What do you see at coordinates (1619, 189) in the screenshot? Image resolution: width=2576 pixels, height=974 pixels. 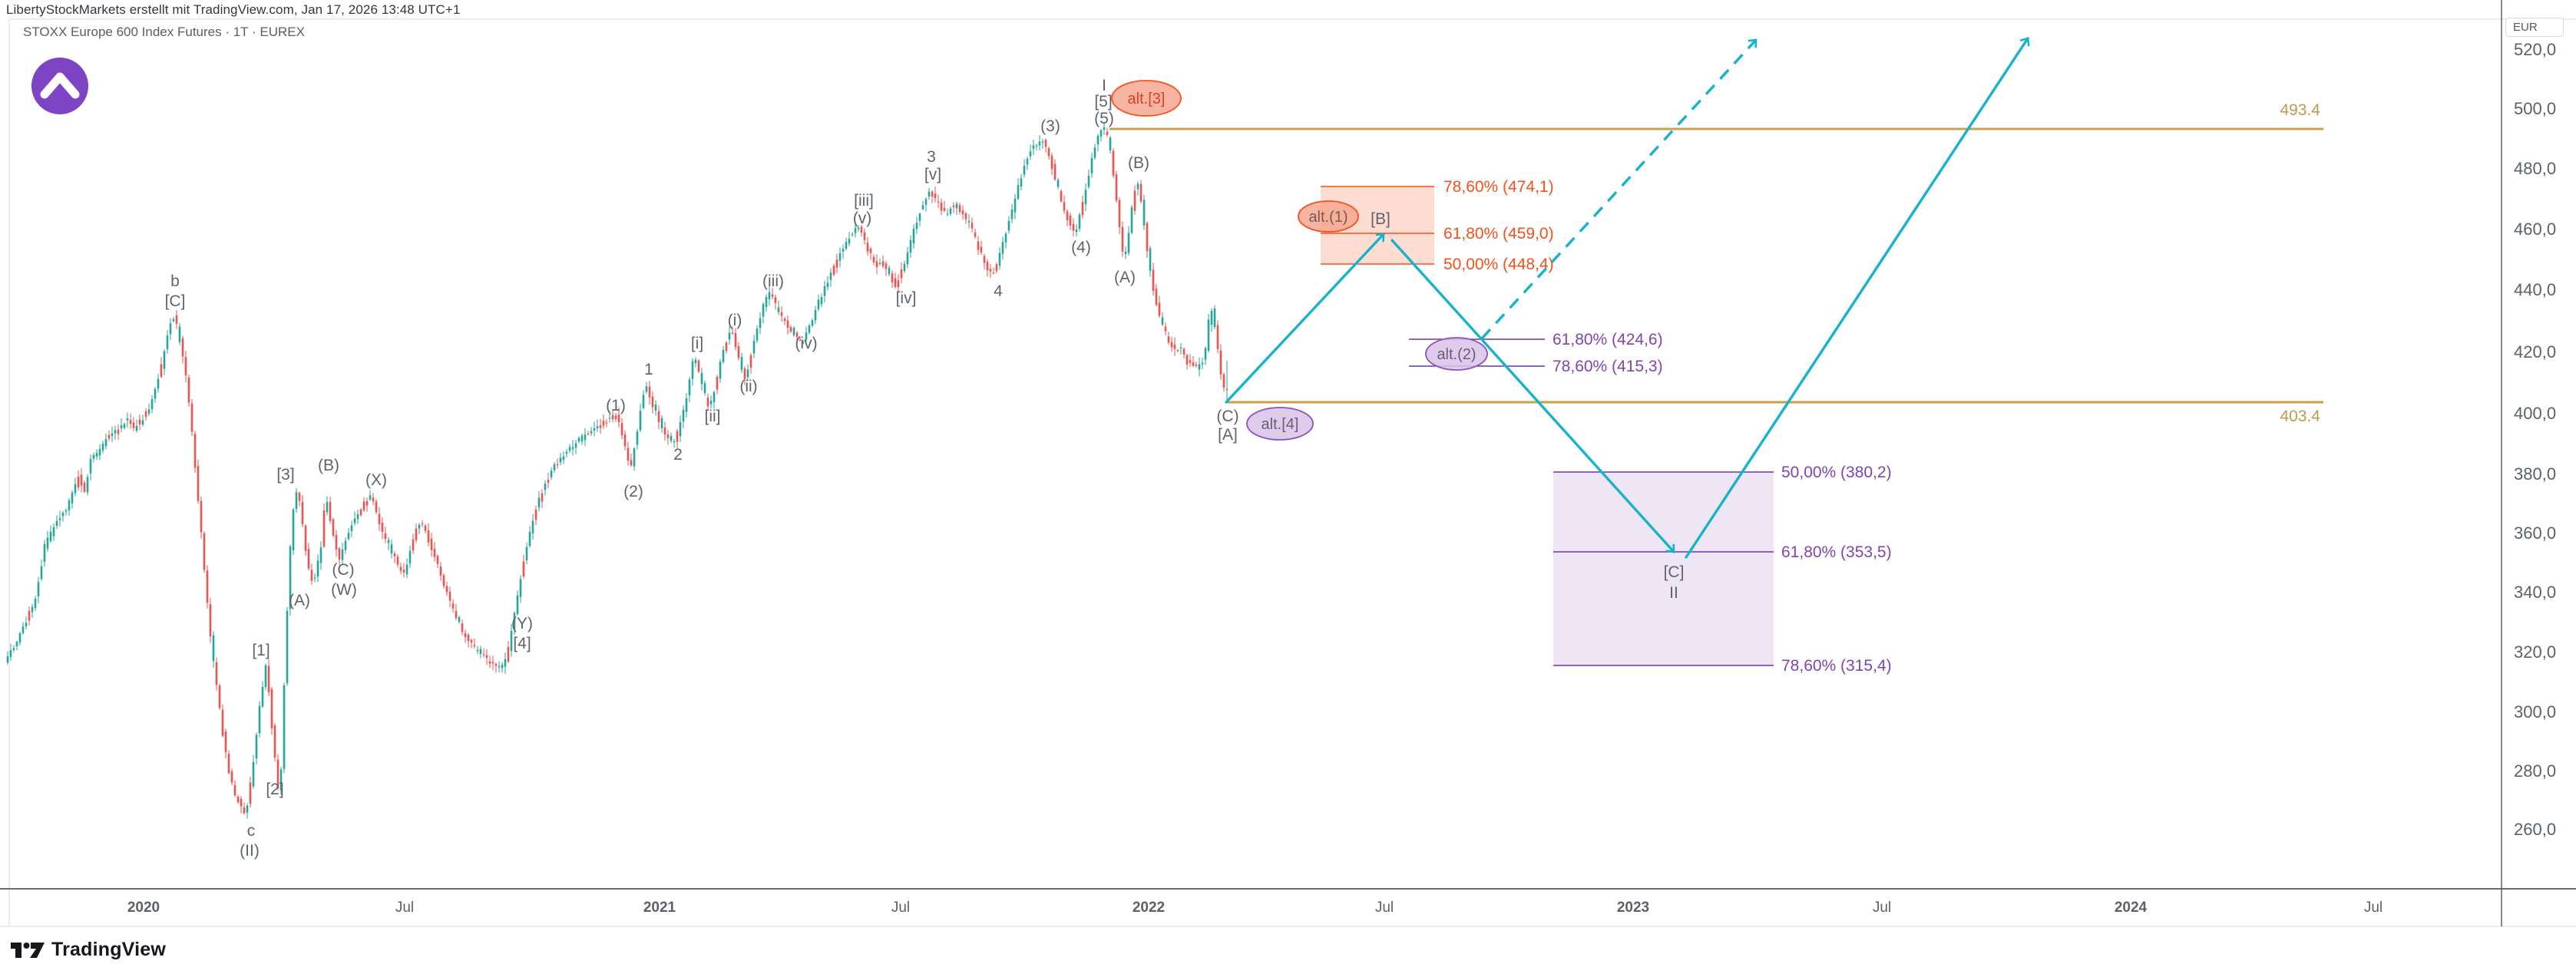 I see `projection-arrow-dashed` at bounding box center [1619, 189].